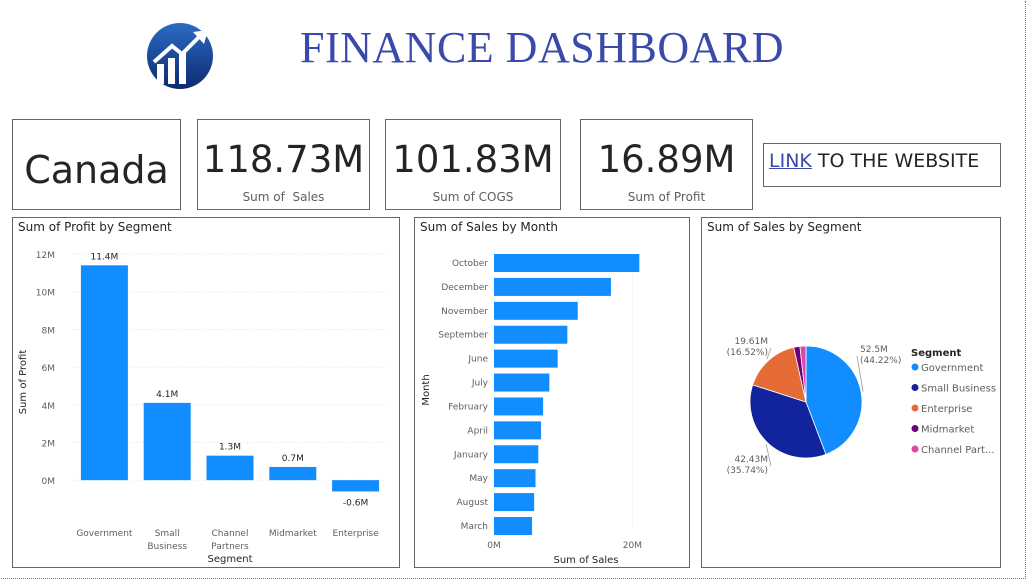 The image size is (1030, 583). I want to click on website-link-card: LINK TO THE WEBSITE, so click(882, 165).